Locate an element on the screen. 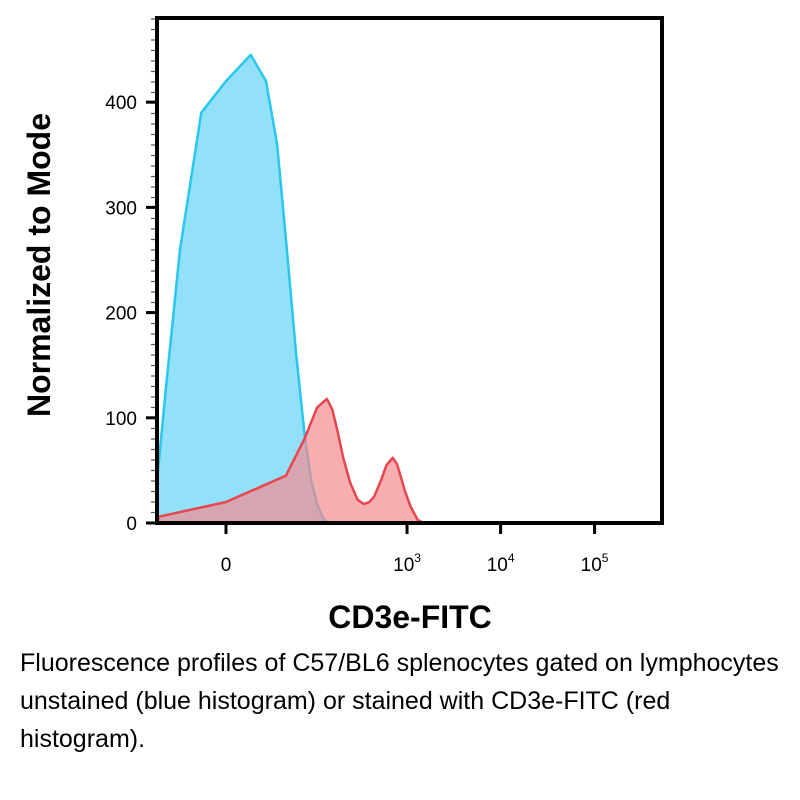  series-2-area is located at coordinates (375, 461).